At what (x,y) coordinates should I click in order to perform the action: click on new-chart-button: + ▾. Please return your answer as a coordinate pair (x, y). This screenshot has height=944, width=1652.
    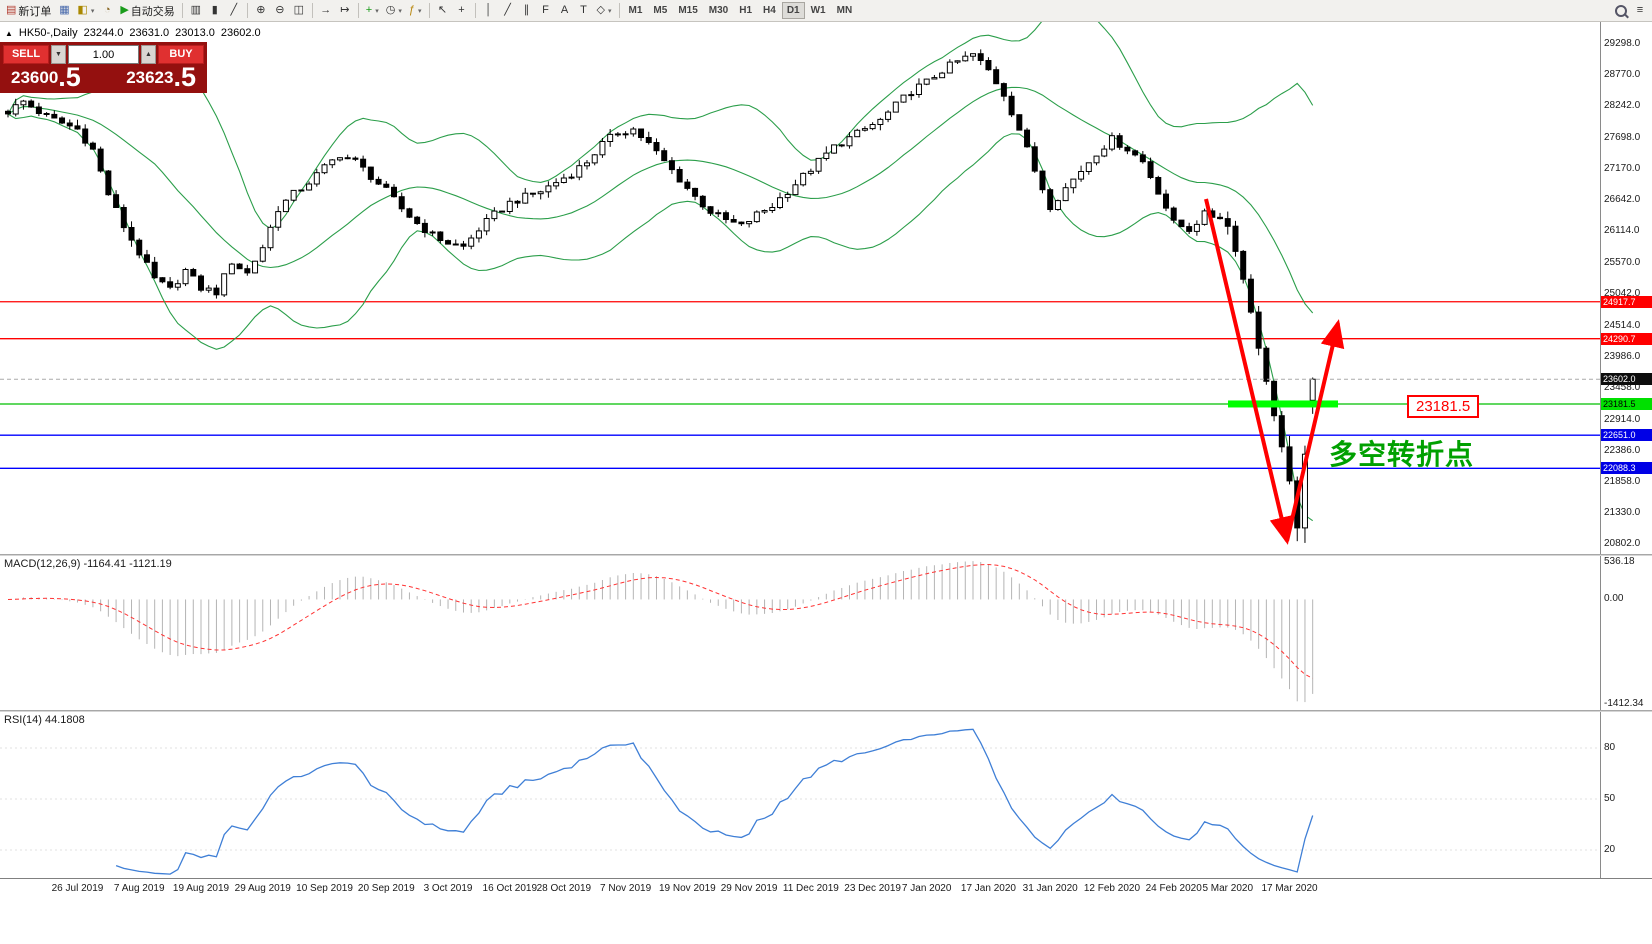
    Looking at the image, I should click on (372, 11).